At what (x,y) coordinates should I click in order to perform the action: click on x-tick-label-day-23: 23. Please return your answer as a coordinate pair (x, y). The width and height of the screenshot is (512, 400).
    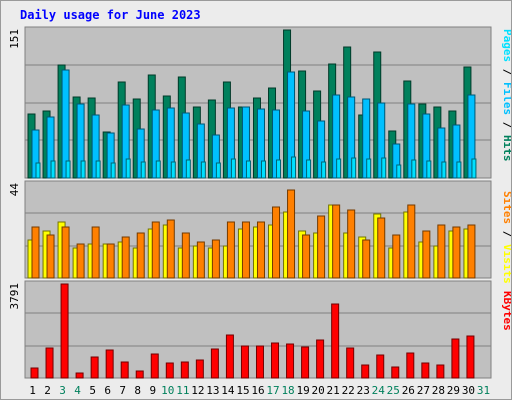
    Looking at the image, I should click on (363, 390).